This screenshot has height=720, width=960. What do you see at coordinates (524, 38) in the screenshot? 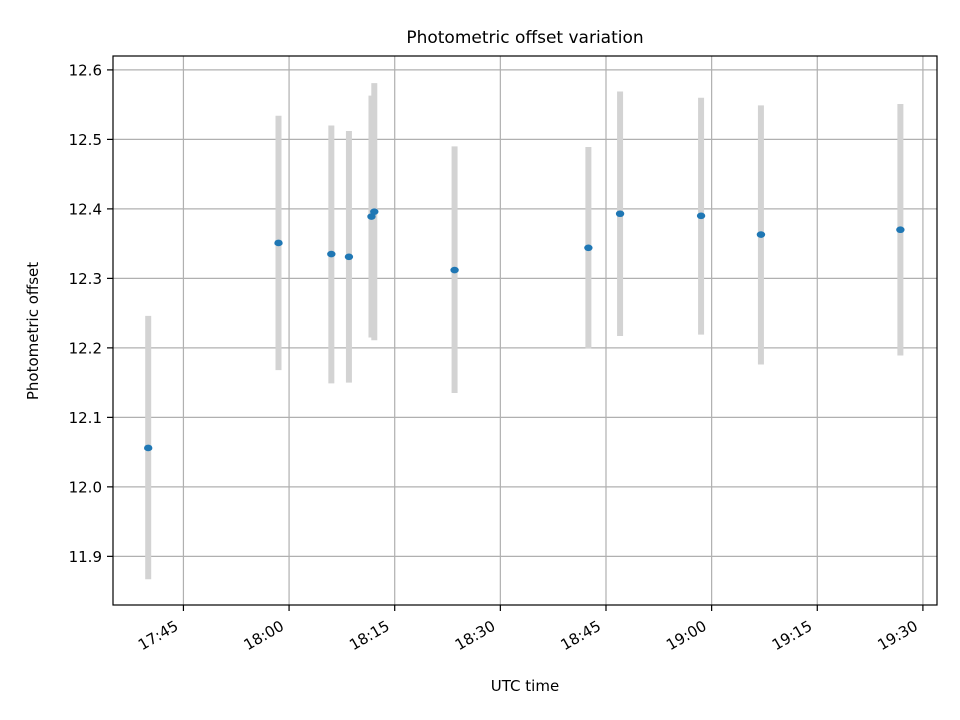
I see `chart-title: Photometric offset variation` at bounding box center [524, 38].